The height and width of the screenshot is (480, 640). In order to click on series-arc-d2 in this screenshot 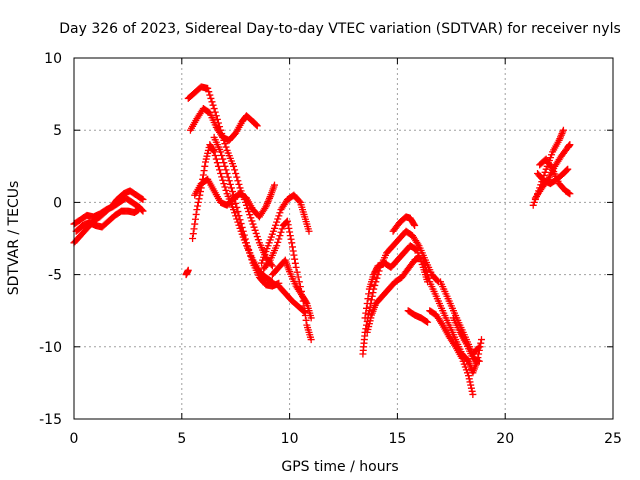, I will do `click(396, 282)`.